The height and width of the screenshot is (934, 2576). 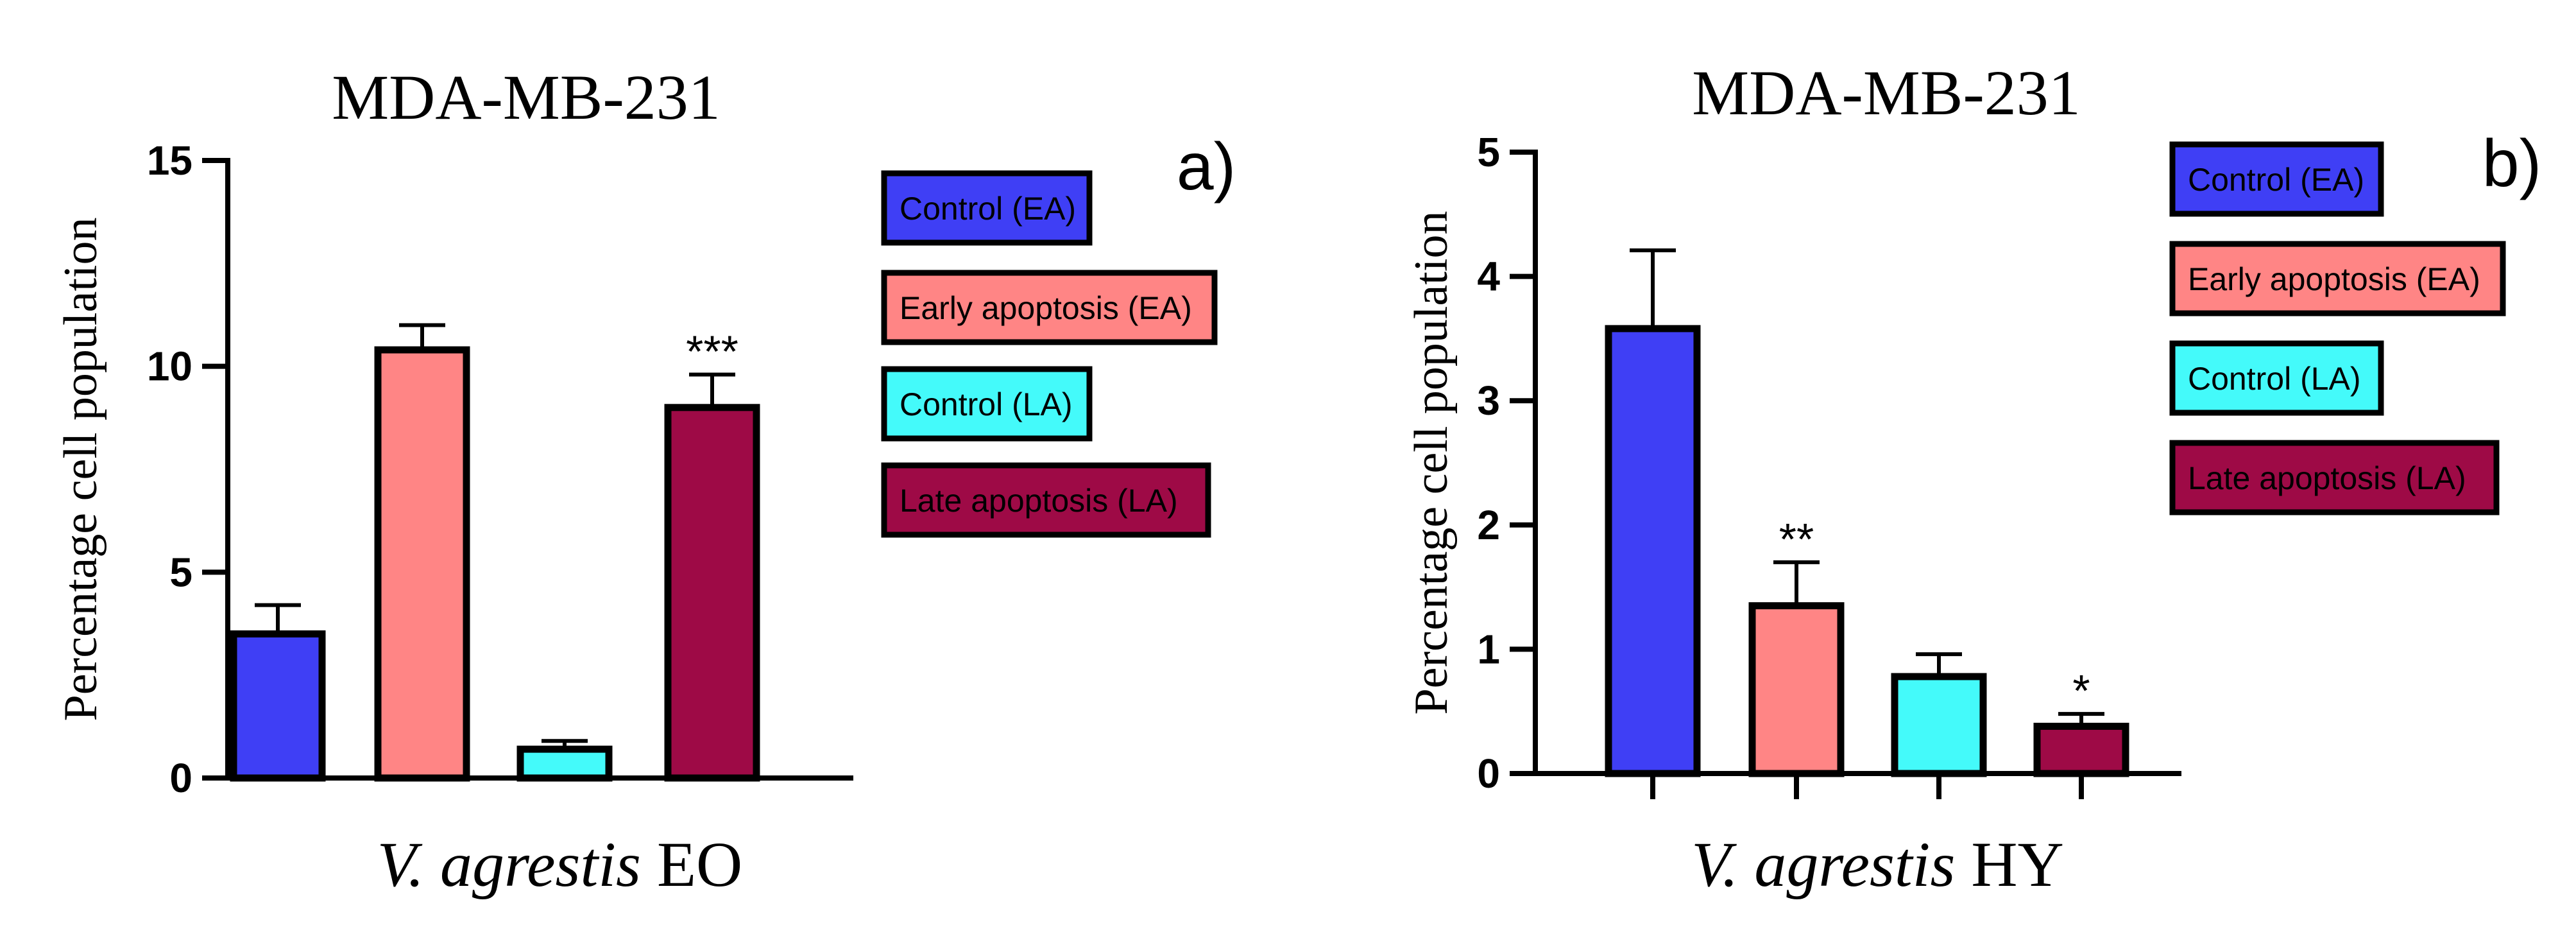 What do you see at coordinates (1488, 277) in the screenshot?
I see `y-tick-label: 4` at bounding box center [1488, 277].